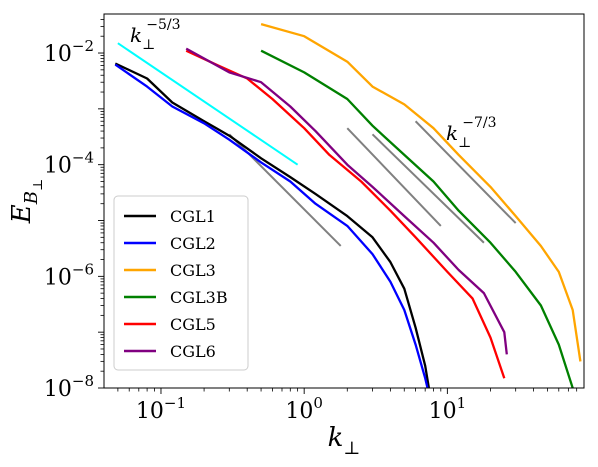 This screenshot has width=598, height=467. Describe the element at coordinates (31, 198) in the screenshot. I see `y-axis-label-sub: B` at that location.